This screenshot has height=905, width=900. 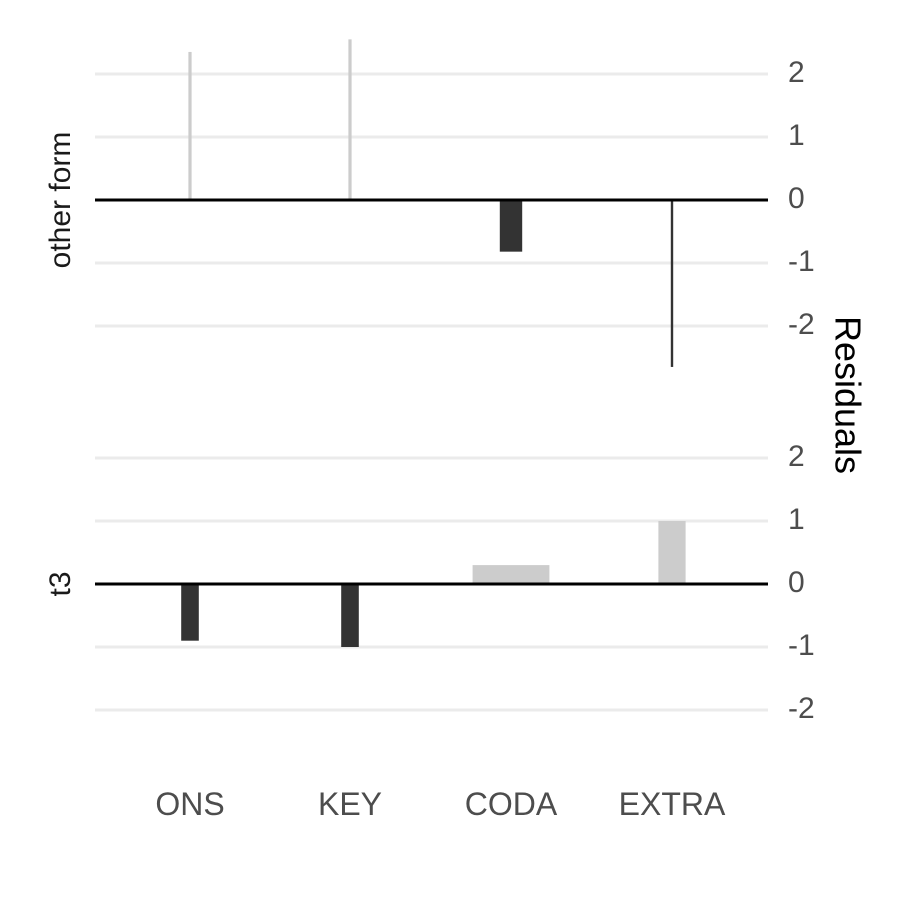 What do you see at coordinates (350, 804) in the screenshot?
I see `x-tick-label: KEY` at bounding box center [350, 804].